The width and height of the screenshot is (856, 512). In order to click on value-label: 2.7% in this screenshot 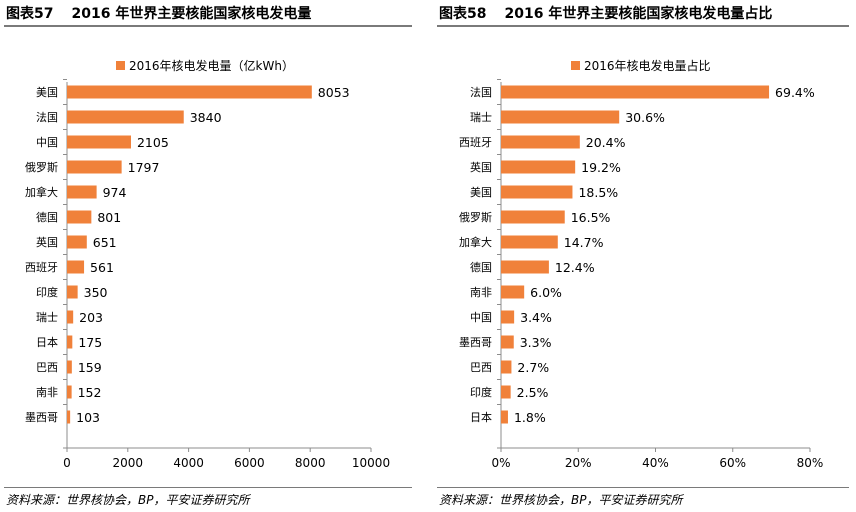, I will do `click(533, 367)`.